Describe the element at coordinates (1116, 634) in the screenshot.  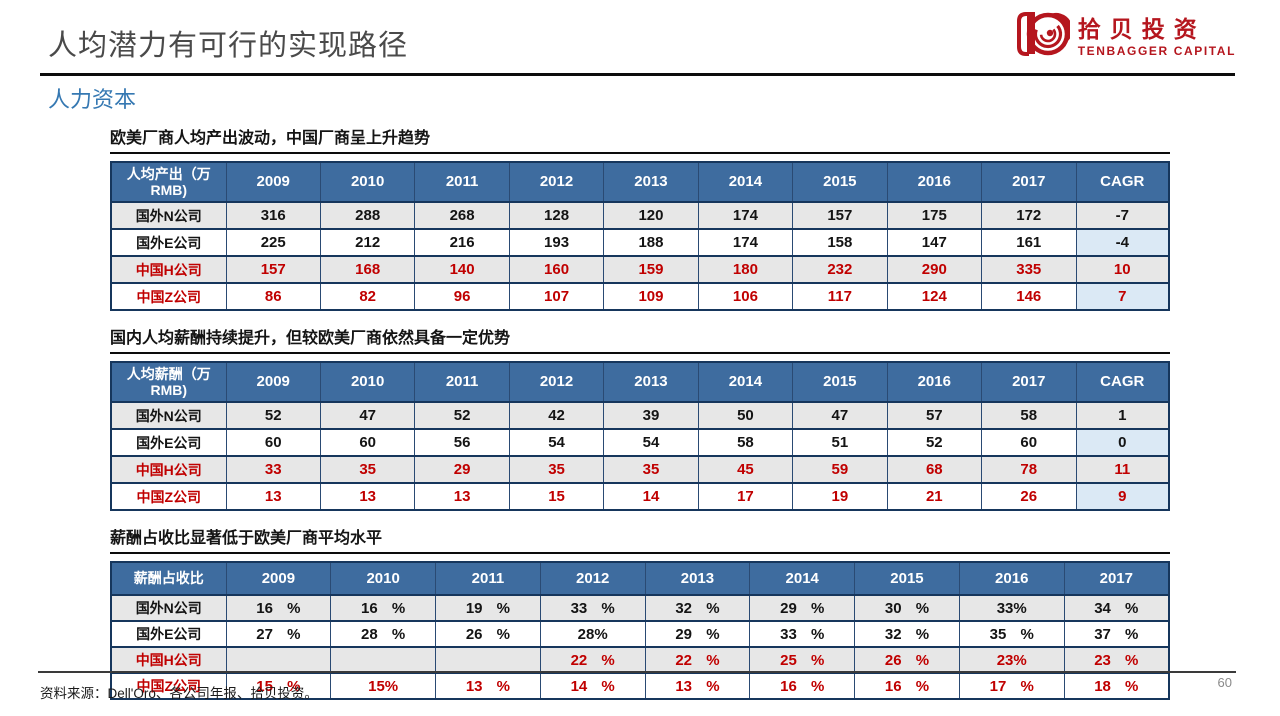
I see `table-cell: 37 %` at that location.